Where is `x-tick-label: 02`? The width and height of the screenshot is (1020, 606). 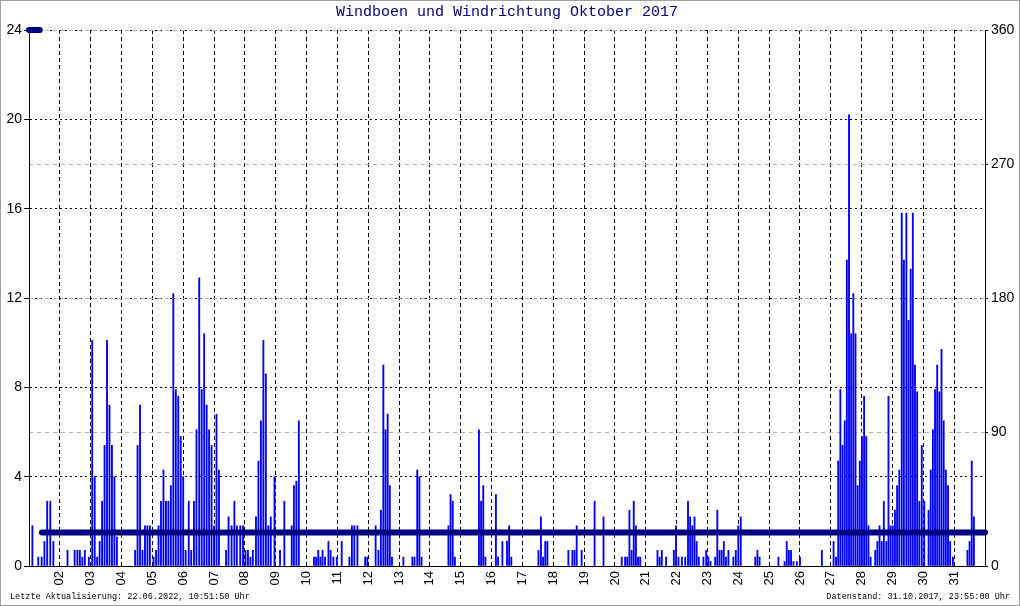
x-tick-label: 02 is located at coordinates (59, 578).